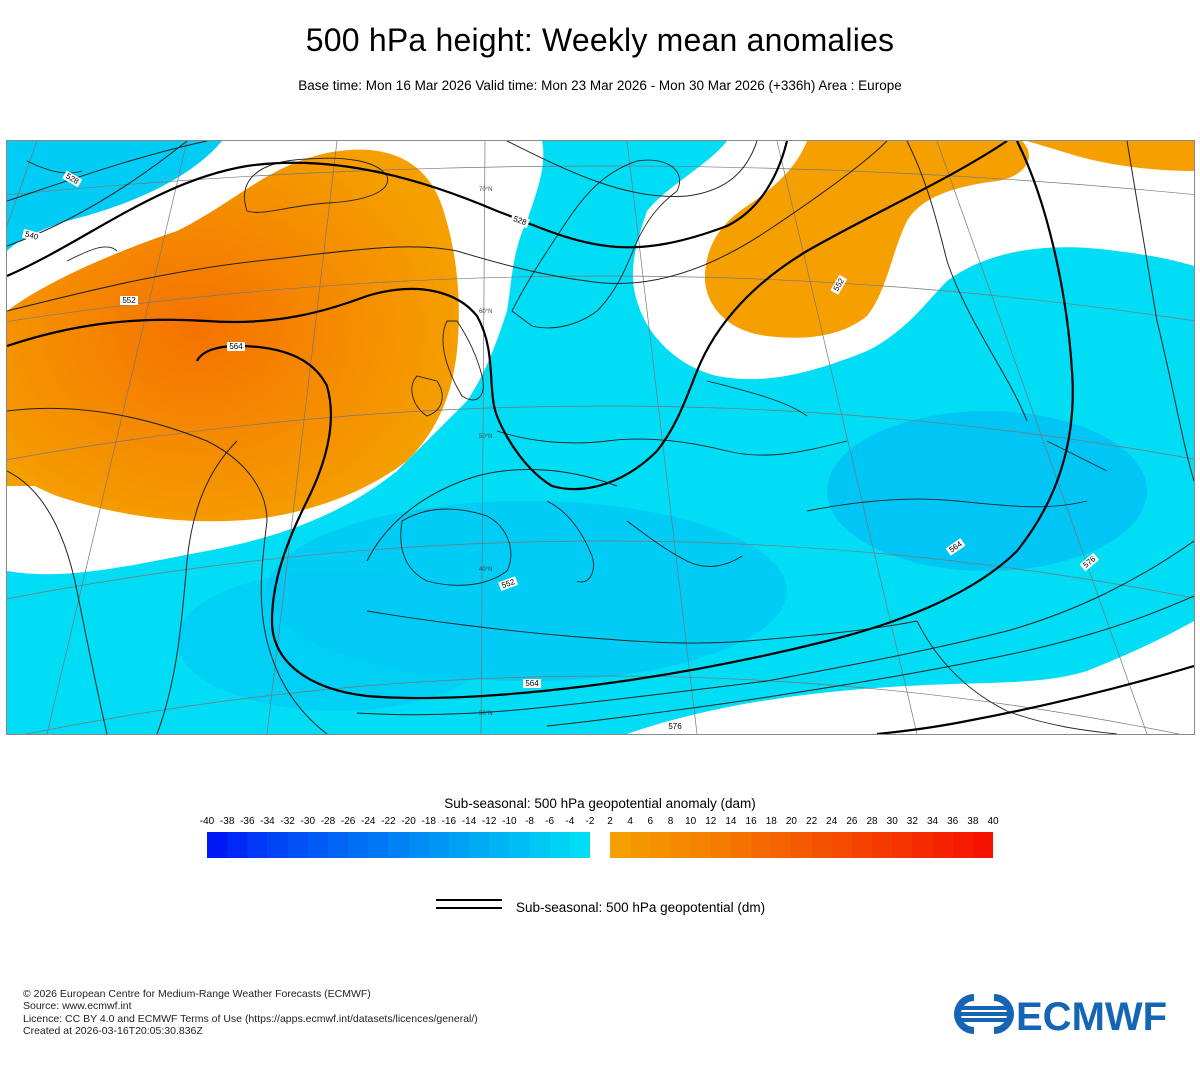 This screenshot has height=1080, width=1200. I want to click on colorbar-tick-label: 32, so click(912, 821).